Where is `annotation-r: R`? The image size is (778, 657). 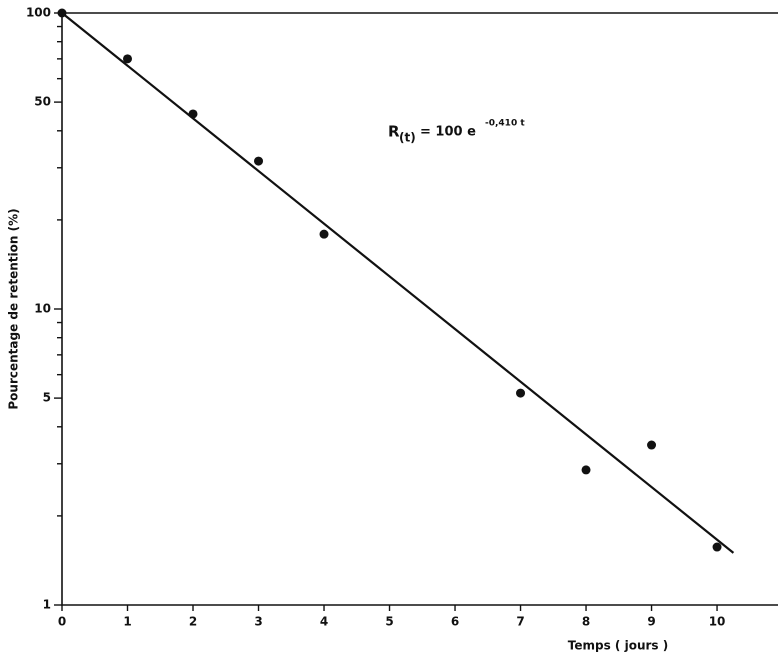
annotation-r: R is located at coordinates (394, 132).